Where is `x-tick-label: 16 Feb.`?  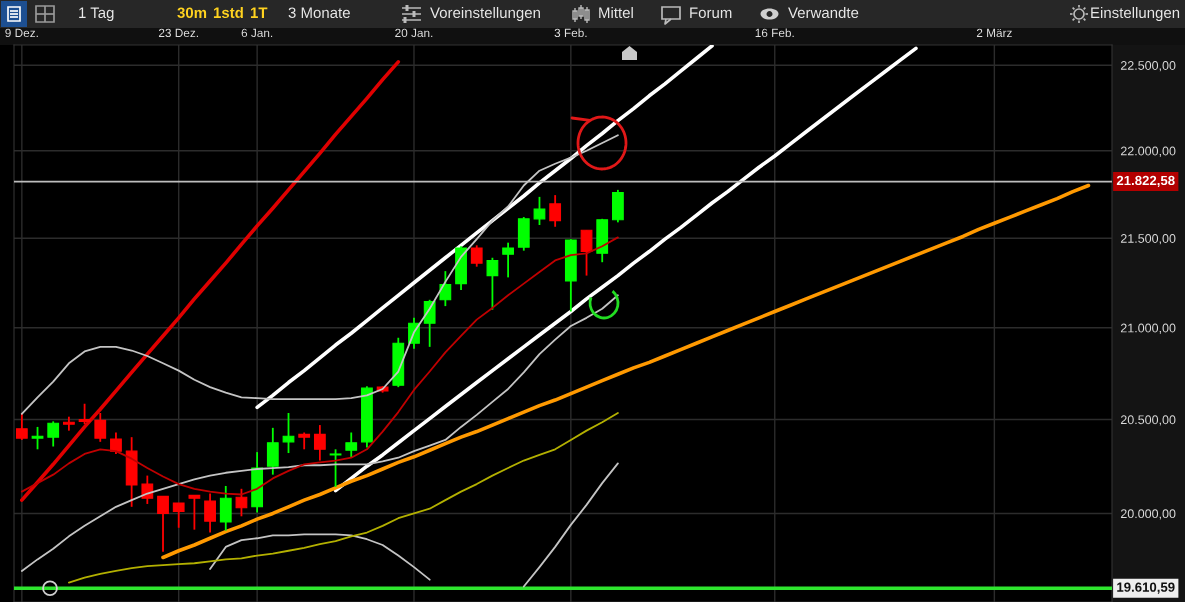 x-tick-label: 16 Feb. is located at coordinates (774, 33).